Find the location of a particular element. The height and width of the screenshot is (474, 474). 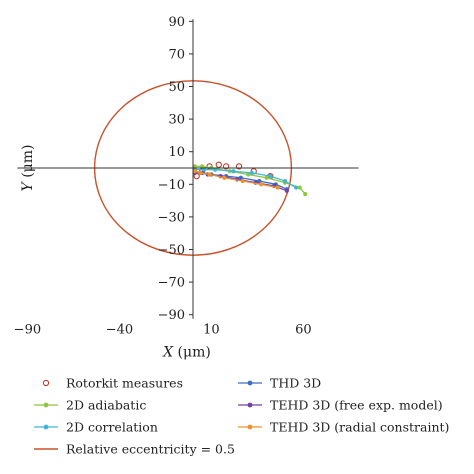

x-tick-label: −40 is located at coordinates (119, 330).